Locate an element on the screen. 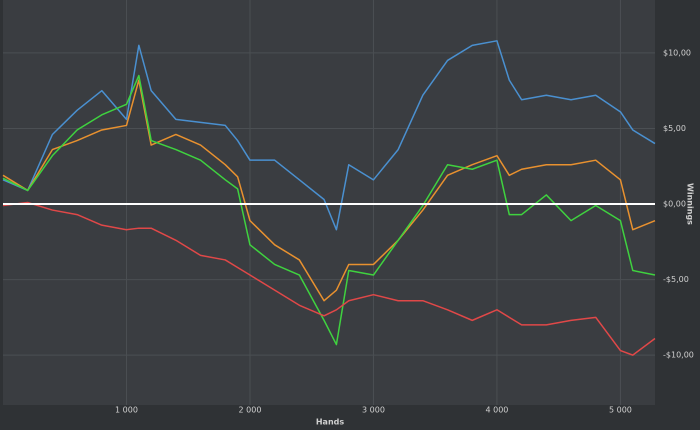  x-tick-label: 1 000 is located at coordinates (126, 410).